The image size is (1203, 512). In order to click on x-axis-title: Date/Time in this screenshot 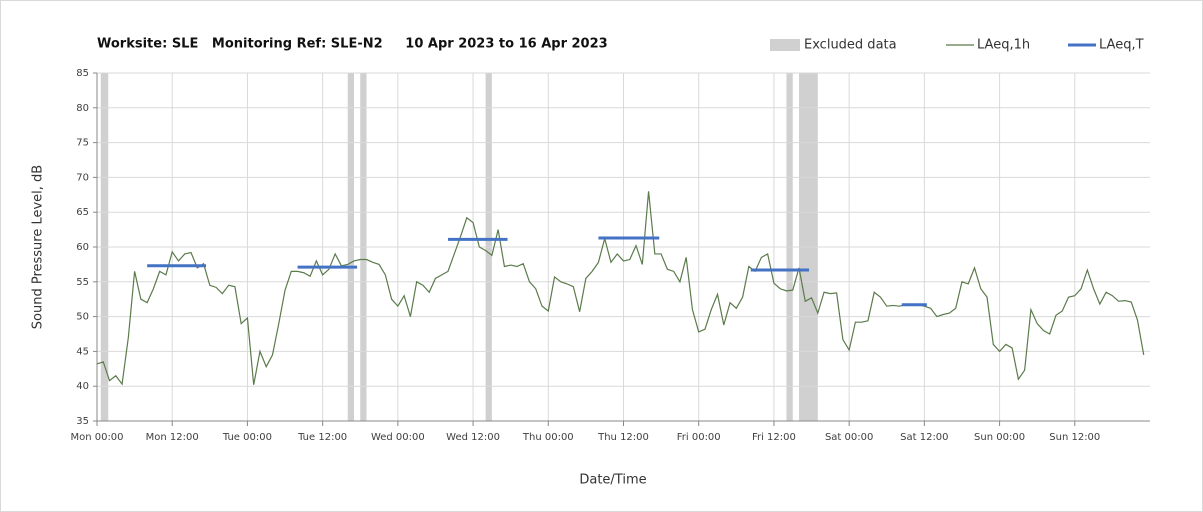, I will do `click(612, 480)`.